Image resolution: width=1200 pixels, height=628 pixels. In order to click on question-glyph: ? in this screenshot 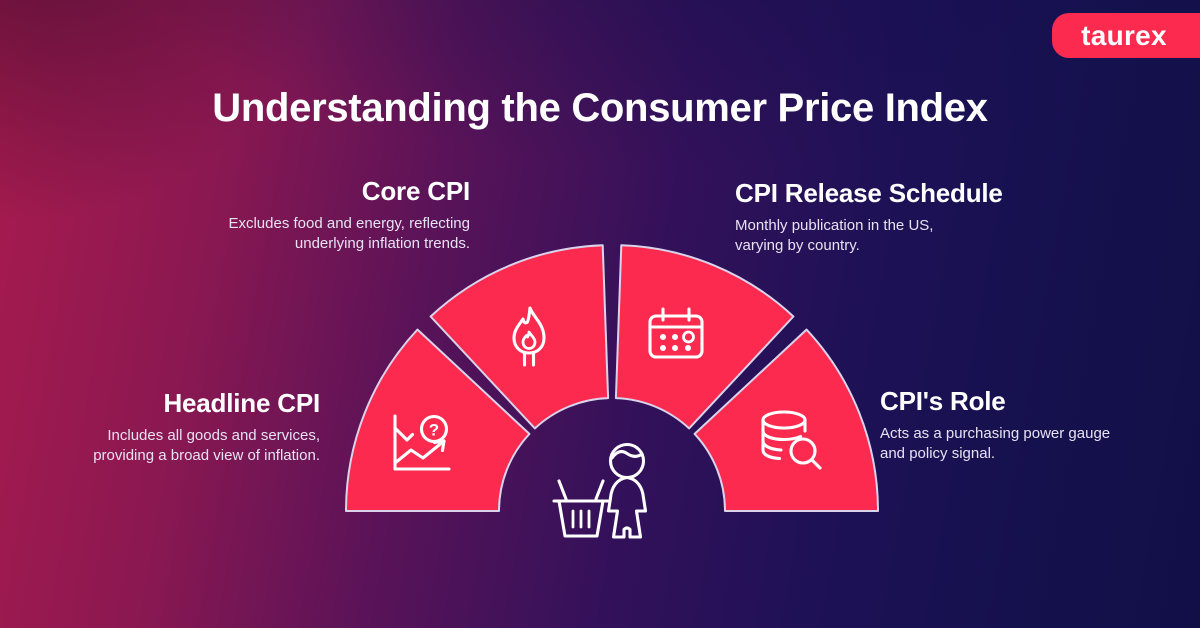, I will do `click(434, 430)`.